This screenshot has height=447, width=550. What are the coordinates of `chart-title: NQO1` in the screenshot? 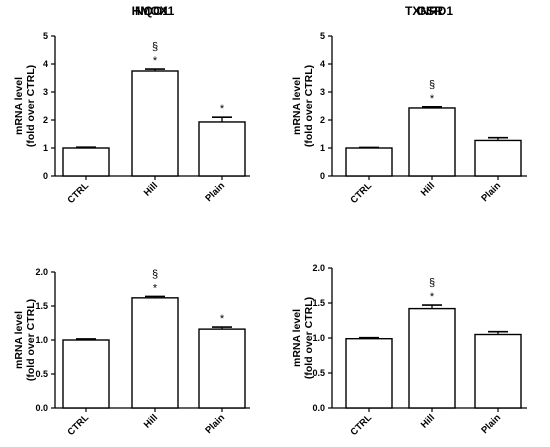 It's located at (152, 11).